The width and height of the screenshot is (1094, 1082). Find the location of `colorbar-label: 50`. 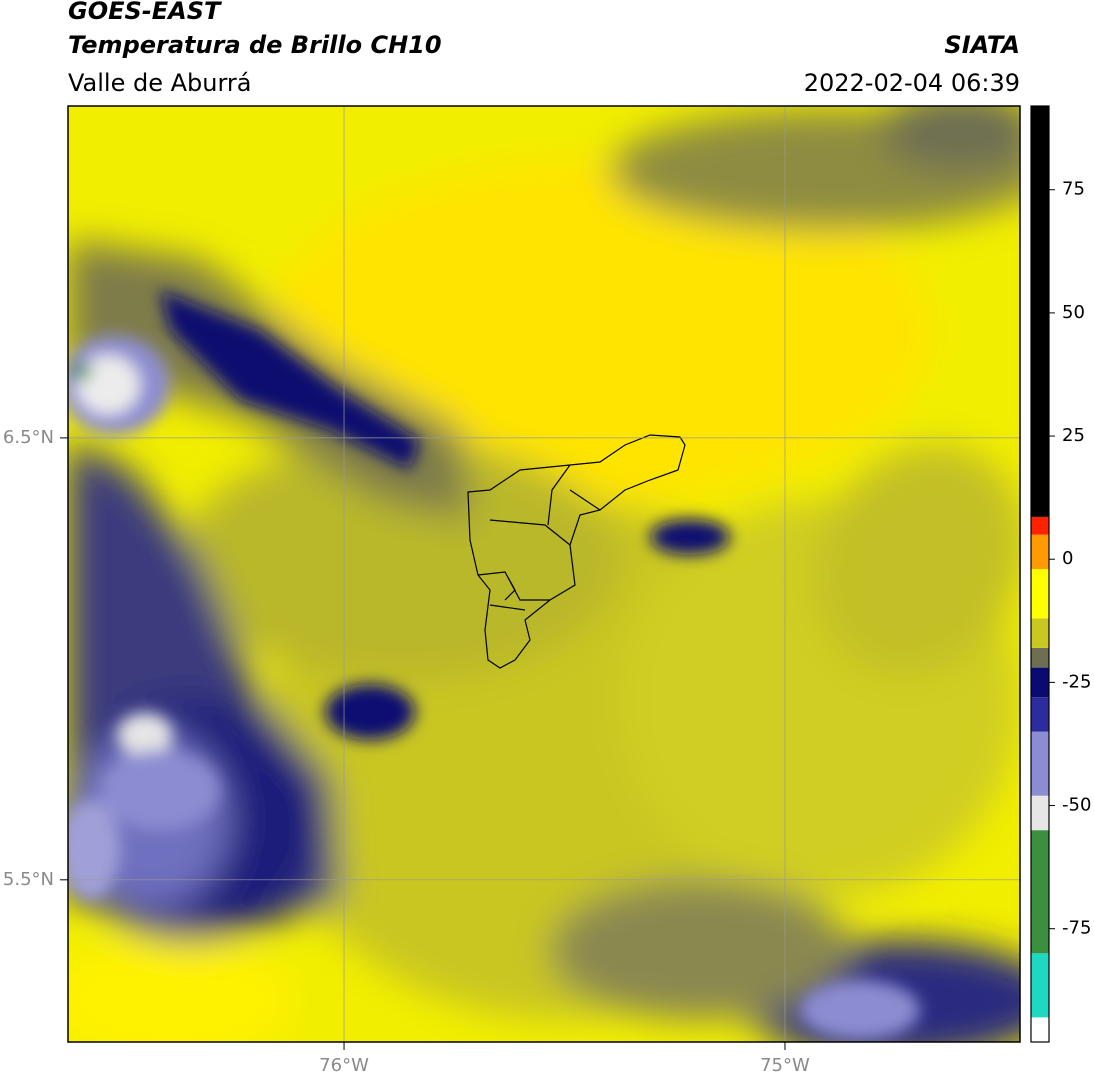

colorbar-label: 50 is located at coordinates (1073, 312).